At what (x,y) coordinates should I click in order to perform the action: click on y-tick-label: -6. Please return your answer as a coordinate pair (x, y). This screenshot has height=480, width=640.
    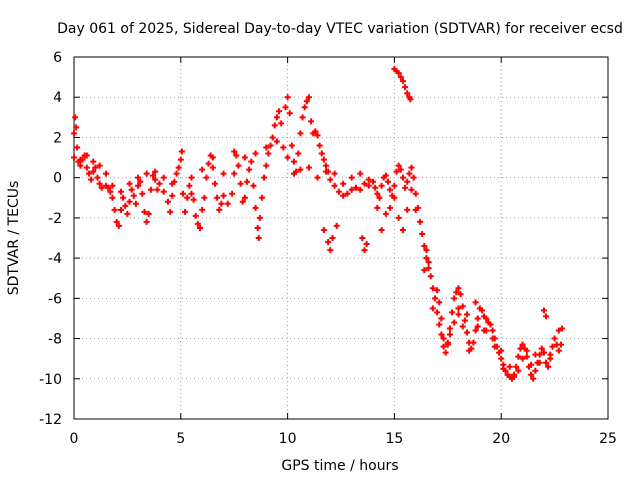
    Looking at the image, I should click on (55, 299).